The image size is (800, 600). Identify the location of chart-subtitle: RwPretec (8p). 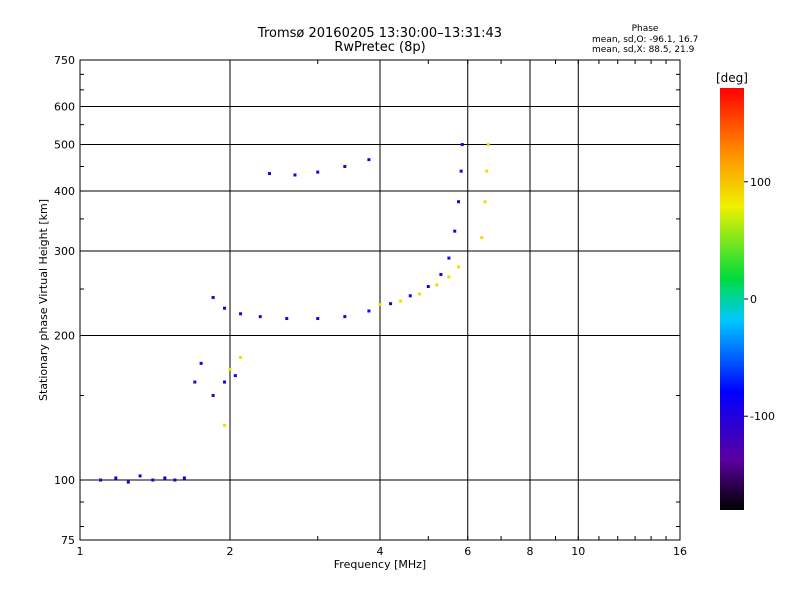
(380, 47).